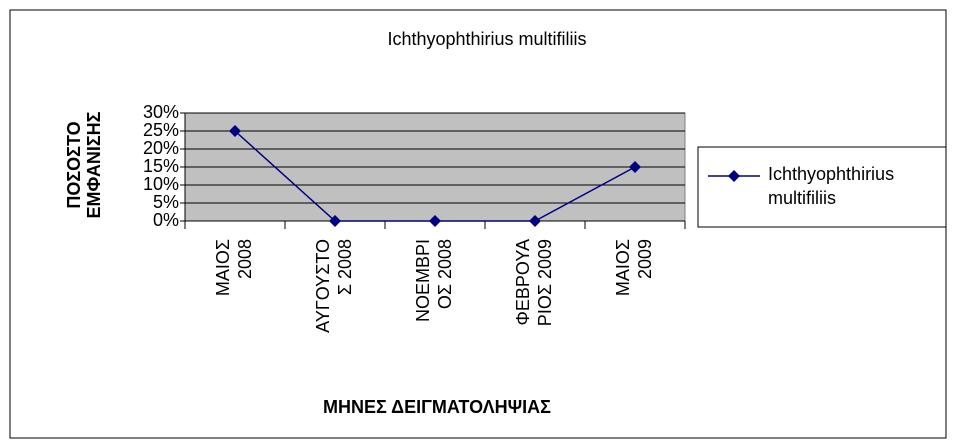 The image size is (957, 448). I want to click on x-tick-label: ΜΑΙΟΣ 2009, so click(634, 267).